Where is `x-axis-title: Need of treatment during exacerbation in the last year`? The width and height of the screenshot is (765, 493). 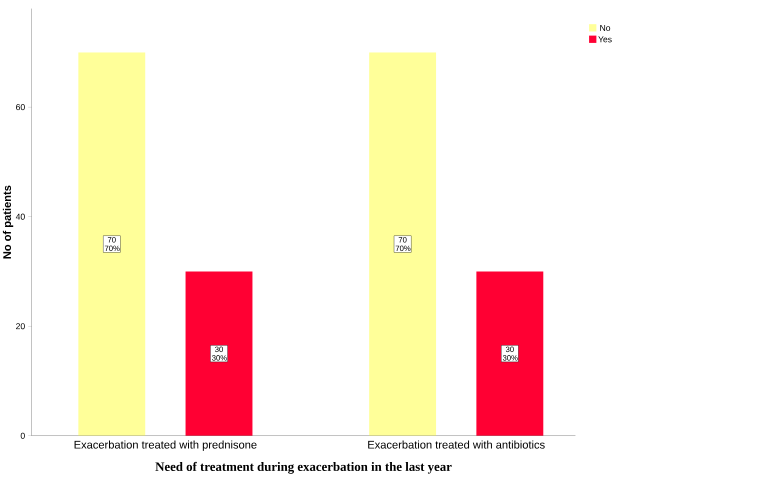
x-axis-title: Need of treatment during exacerbation in the last year is located at coordinates (303, 468).